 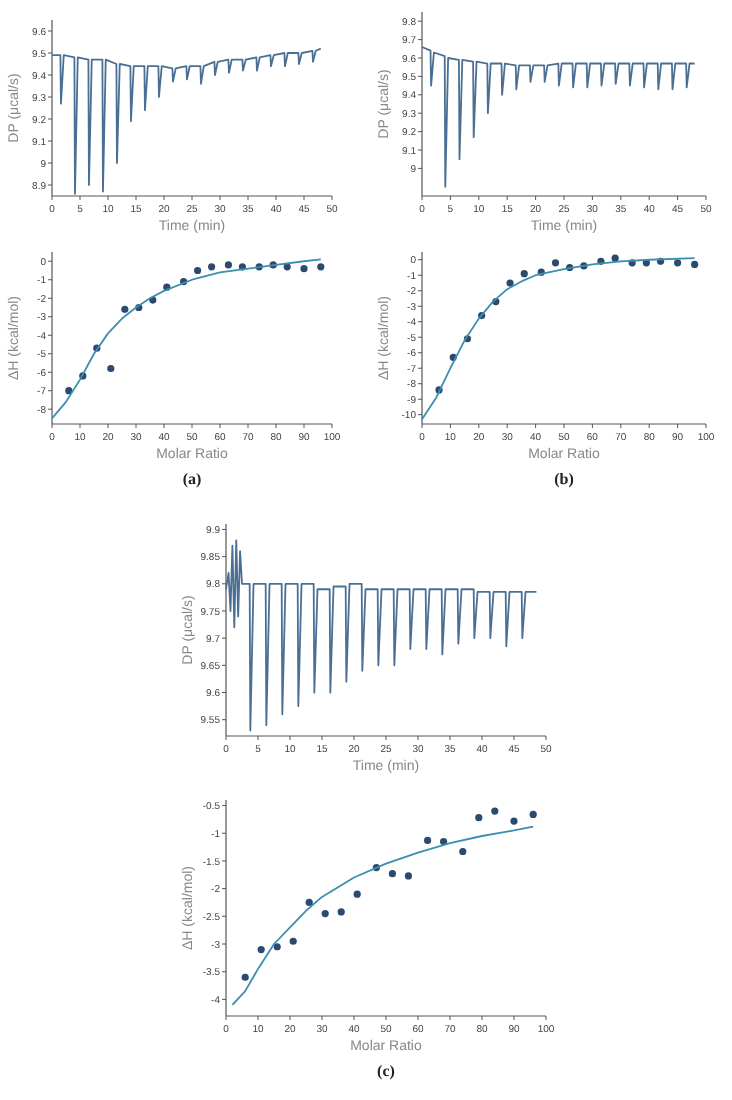 What do you see at coordinates (386, 1071) in the screenshot?
I see `text: (c)` at bounding box center [386, 1071].